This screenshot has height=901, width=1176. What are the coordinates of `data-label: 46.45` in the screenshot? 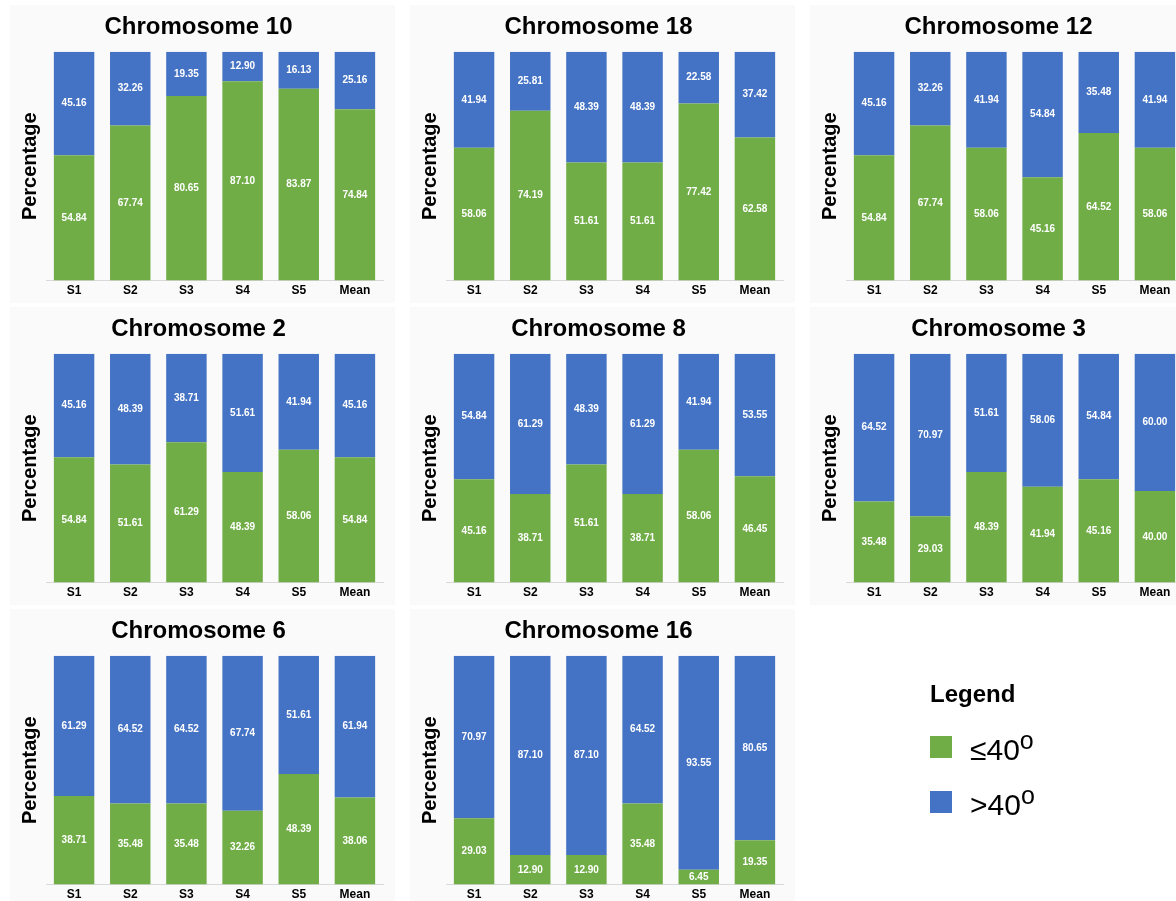 It's located at (755, 529).